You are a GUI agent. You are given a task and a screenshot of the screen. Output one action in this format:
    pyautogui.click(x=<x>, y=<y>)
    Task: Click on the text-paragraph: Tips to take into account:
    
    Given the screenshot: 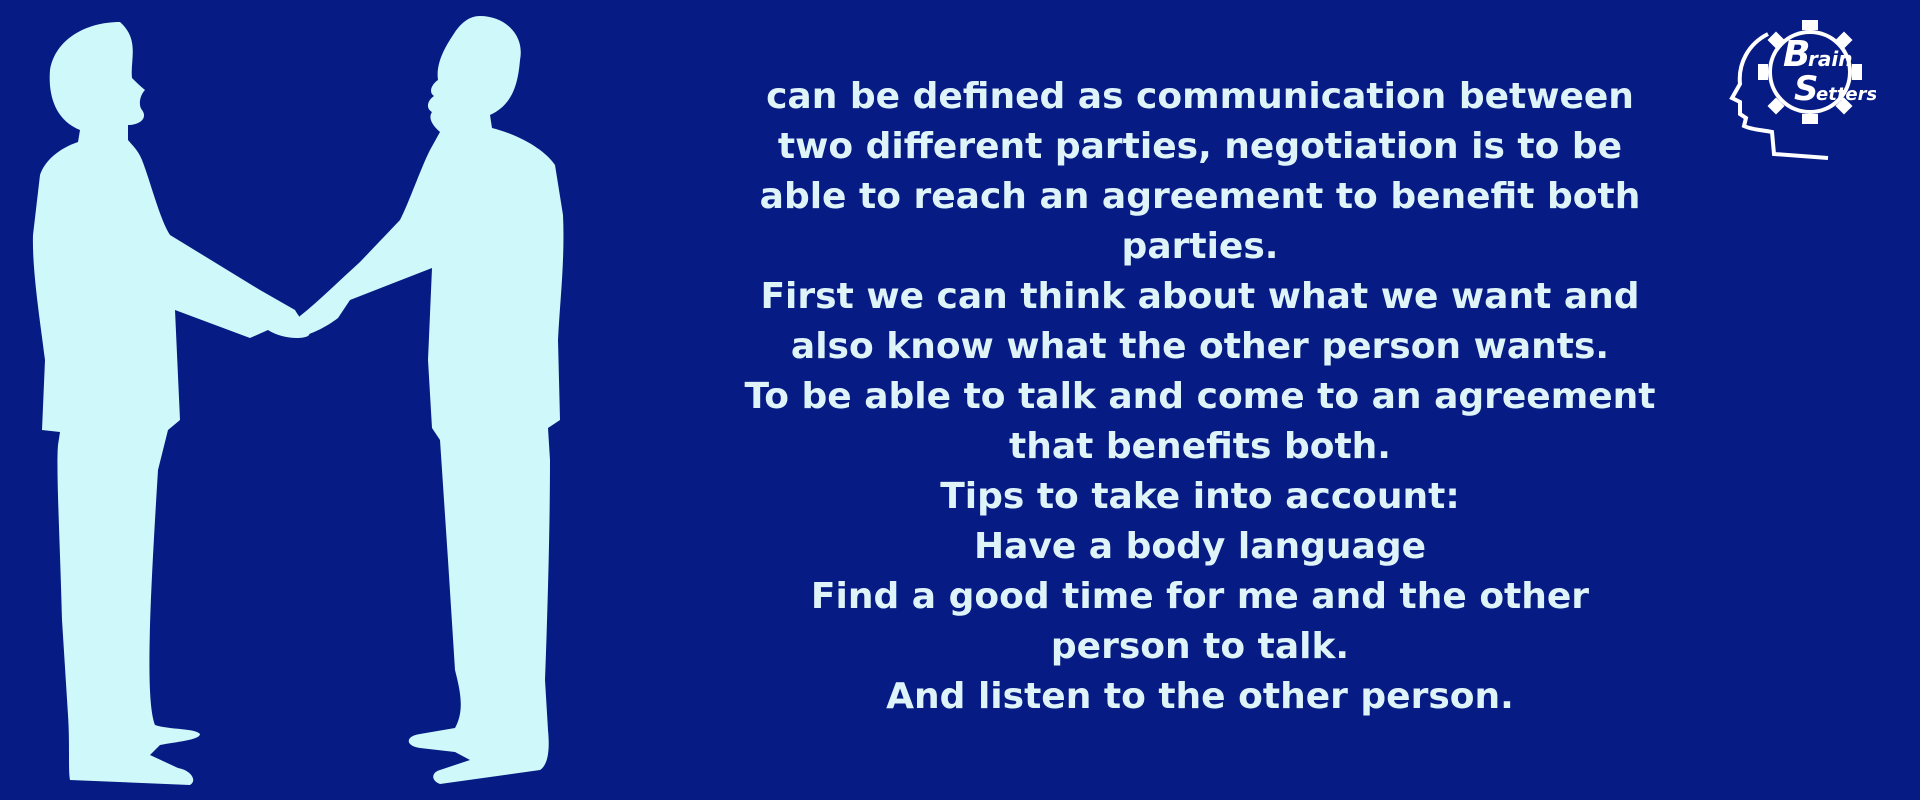 What is the action you would take?
    pyautogui.click(x=1200, y=496)
    